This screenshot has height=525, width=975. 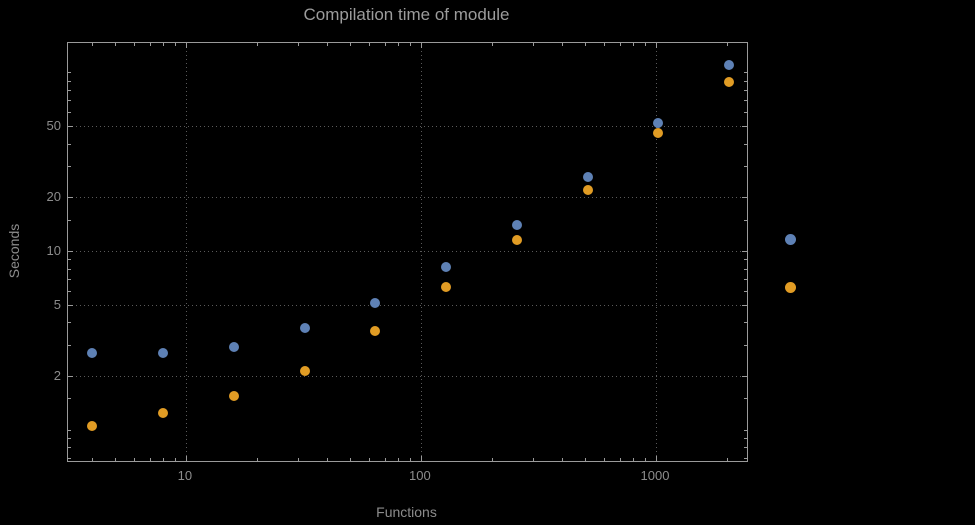 I want to click on y-tick-label: 20, so click(x=53, y=197).